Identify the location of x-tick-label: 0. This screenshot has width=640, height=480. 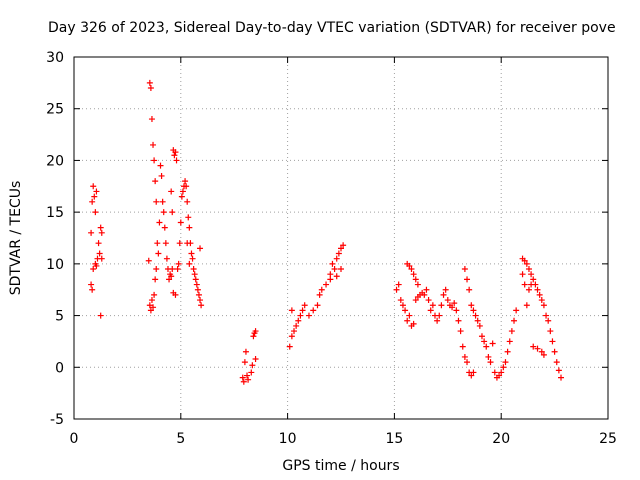
(74, 439).